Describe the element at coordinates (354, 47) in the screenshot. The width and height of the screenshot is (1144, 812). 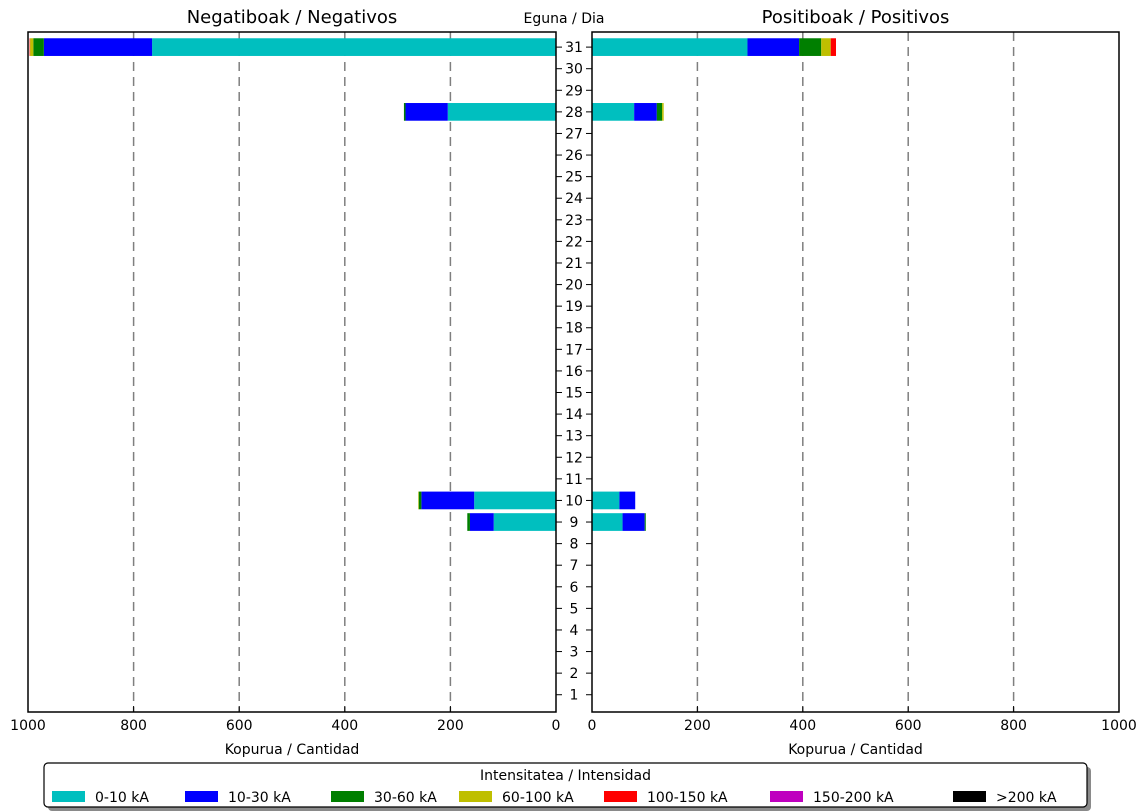
I see `negative-bar-day-31-0-10-ka` at that location.